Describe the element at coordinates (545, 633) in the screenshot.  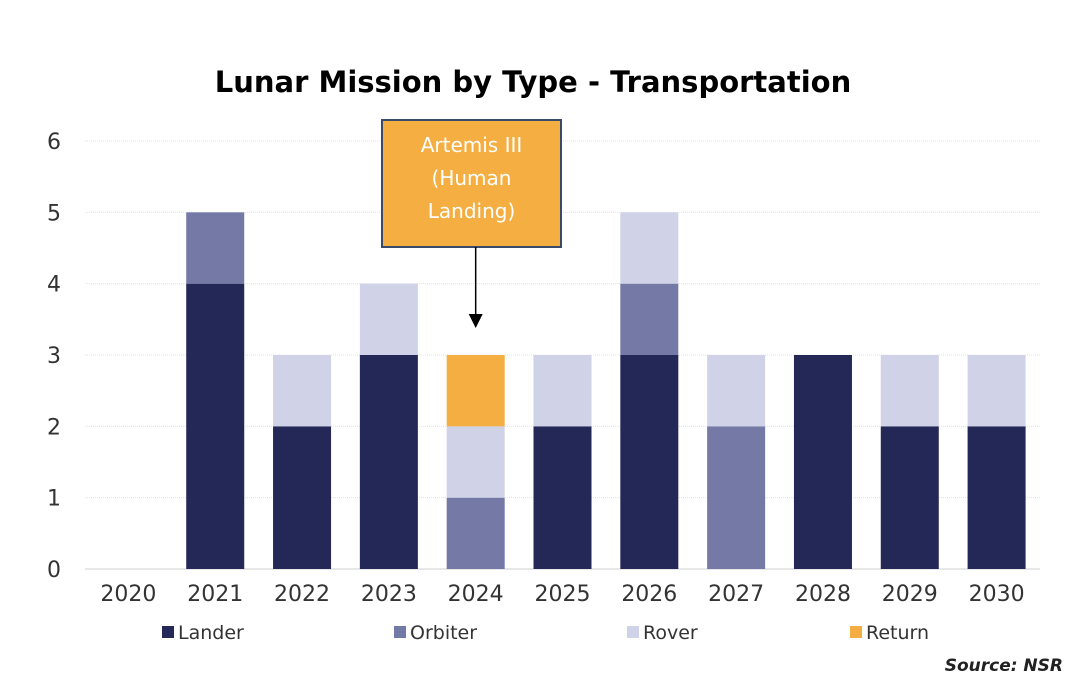
I see `legend: Lander Orbiter Rover Return` at that location.